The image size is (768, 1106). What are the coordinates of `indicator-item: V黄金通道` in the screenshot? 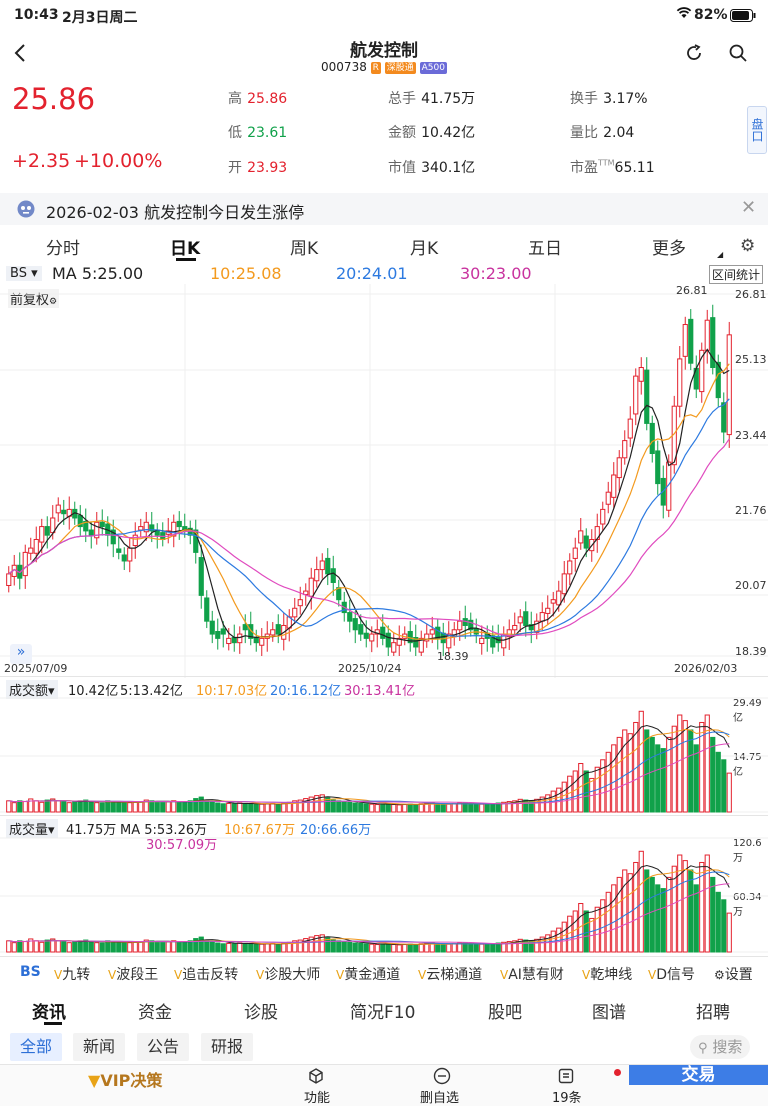 It's located at (368, 975).